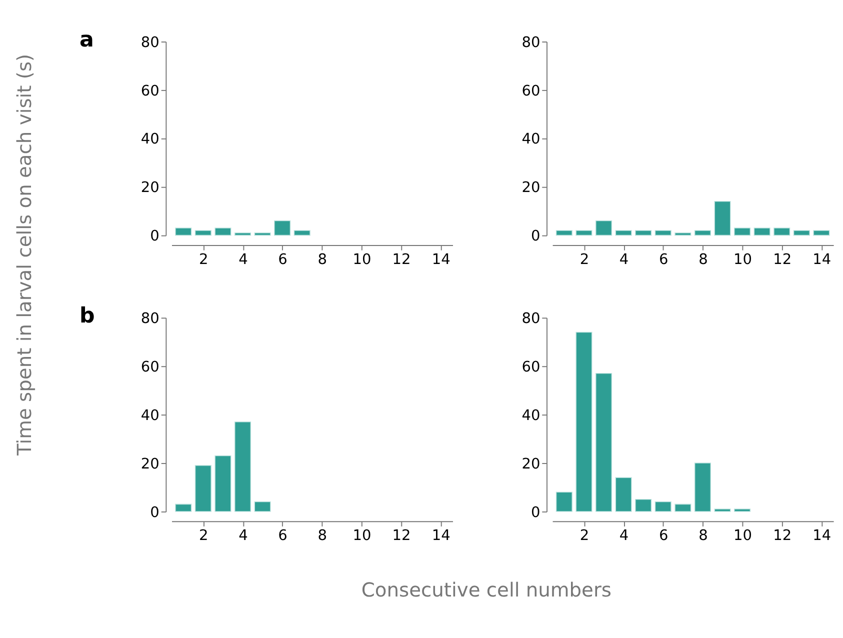 Image resolution: width=843 pixels, height=638 pixels. Describe the element at coordinates (86, 39) in the screenshot. I see `text: a` at that location.